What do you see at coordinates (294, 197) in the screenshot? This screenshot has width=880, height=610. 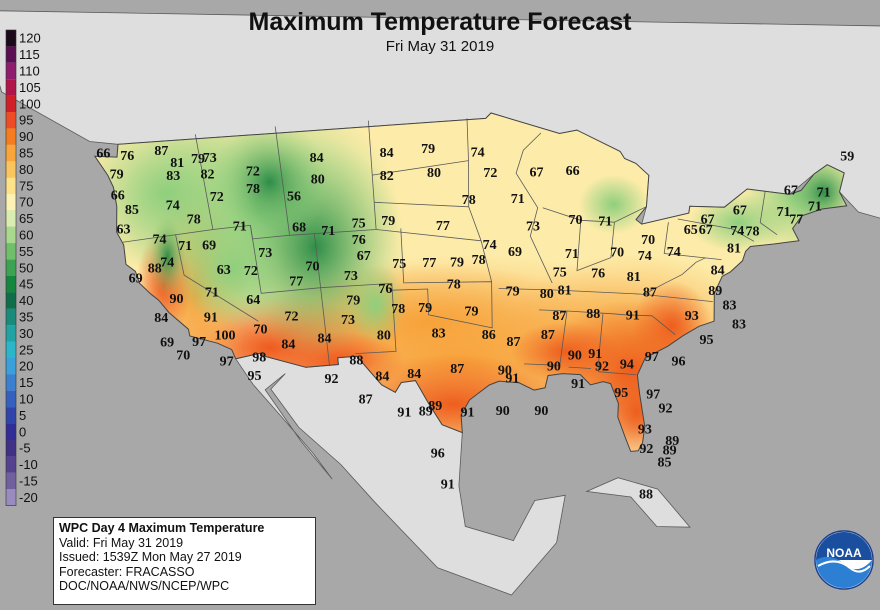 I see `temperature-value: 56` at bounding box center [294, 197].